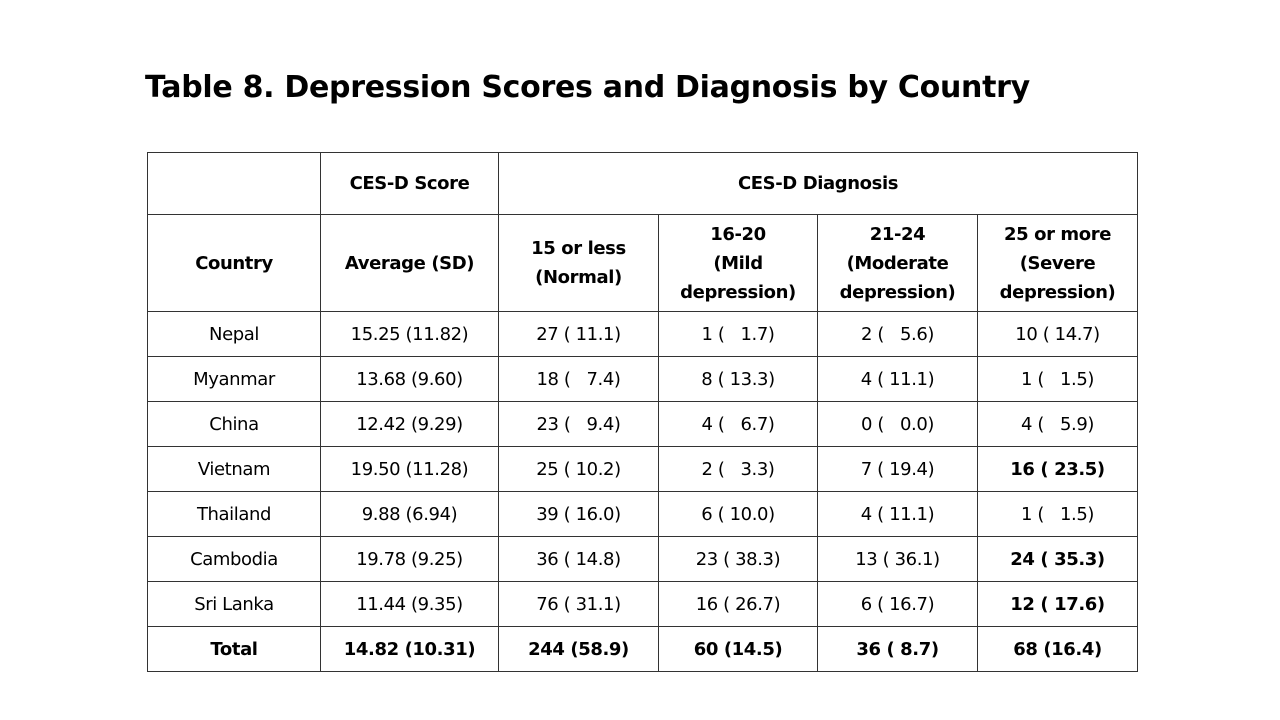 The height and width of the screenshot is (720, 1280). Describe the element at coordinates (578, 248) in the screenshot. I see `header-range: 15 or less` at that location.